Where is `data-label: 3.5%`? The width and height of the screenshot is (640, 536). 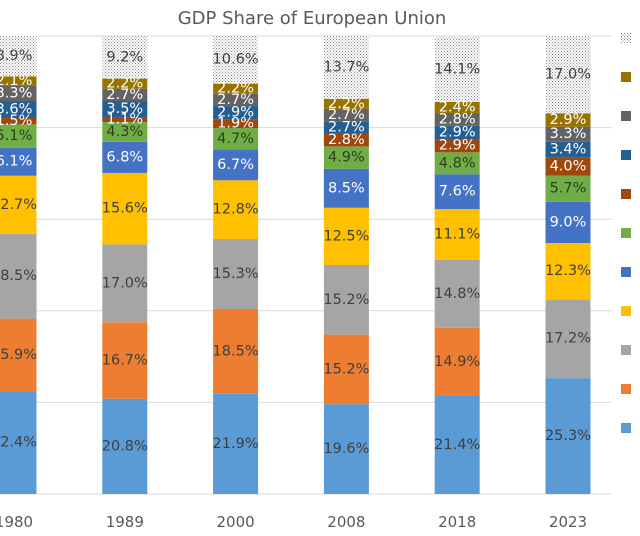
data-label: 3.5% is located at coordinates (124, 109).